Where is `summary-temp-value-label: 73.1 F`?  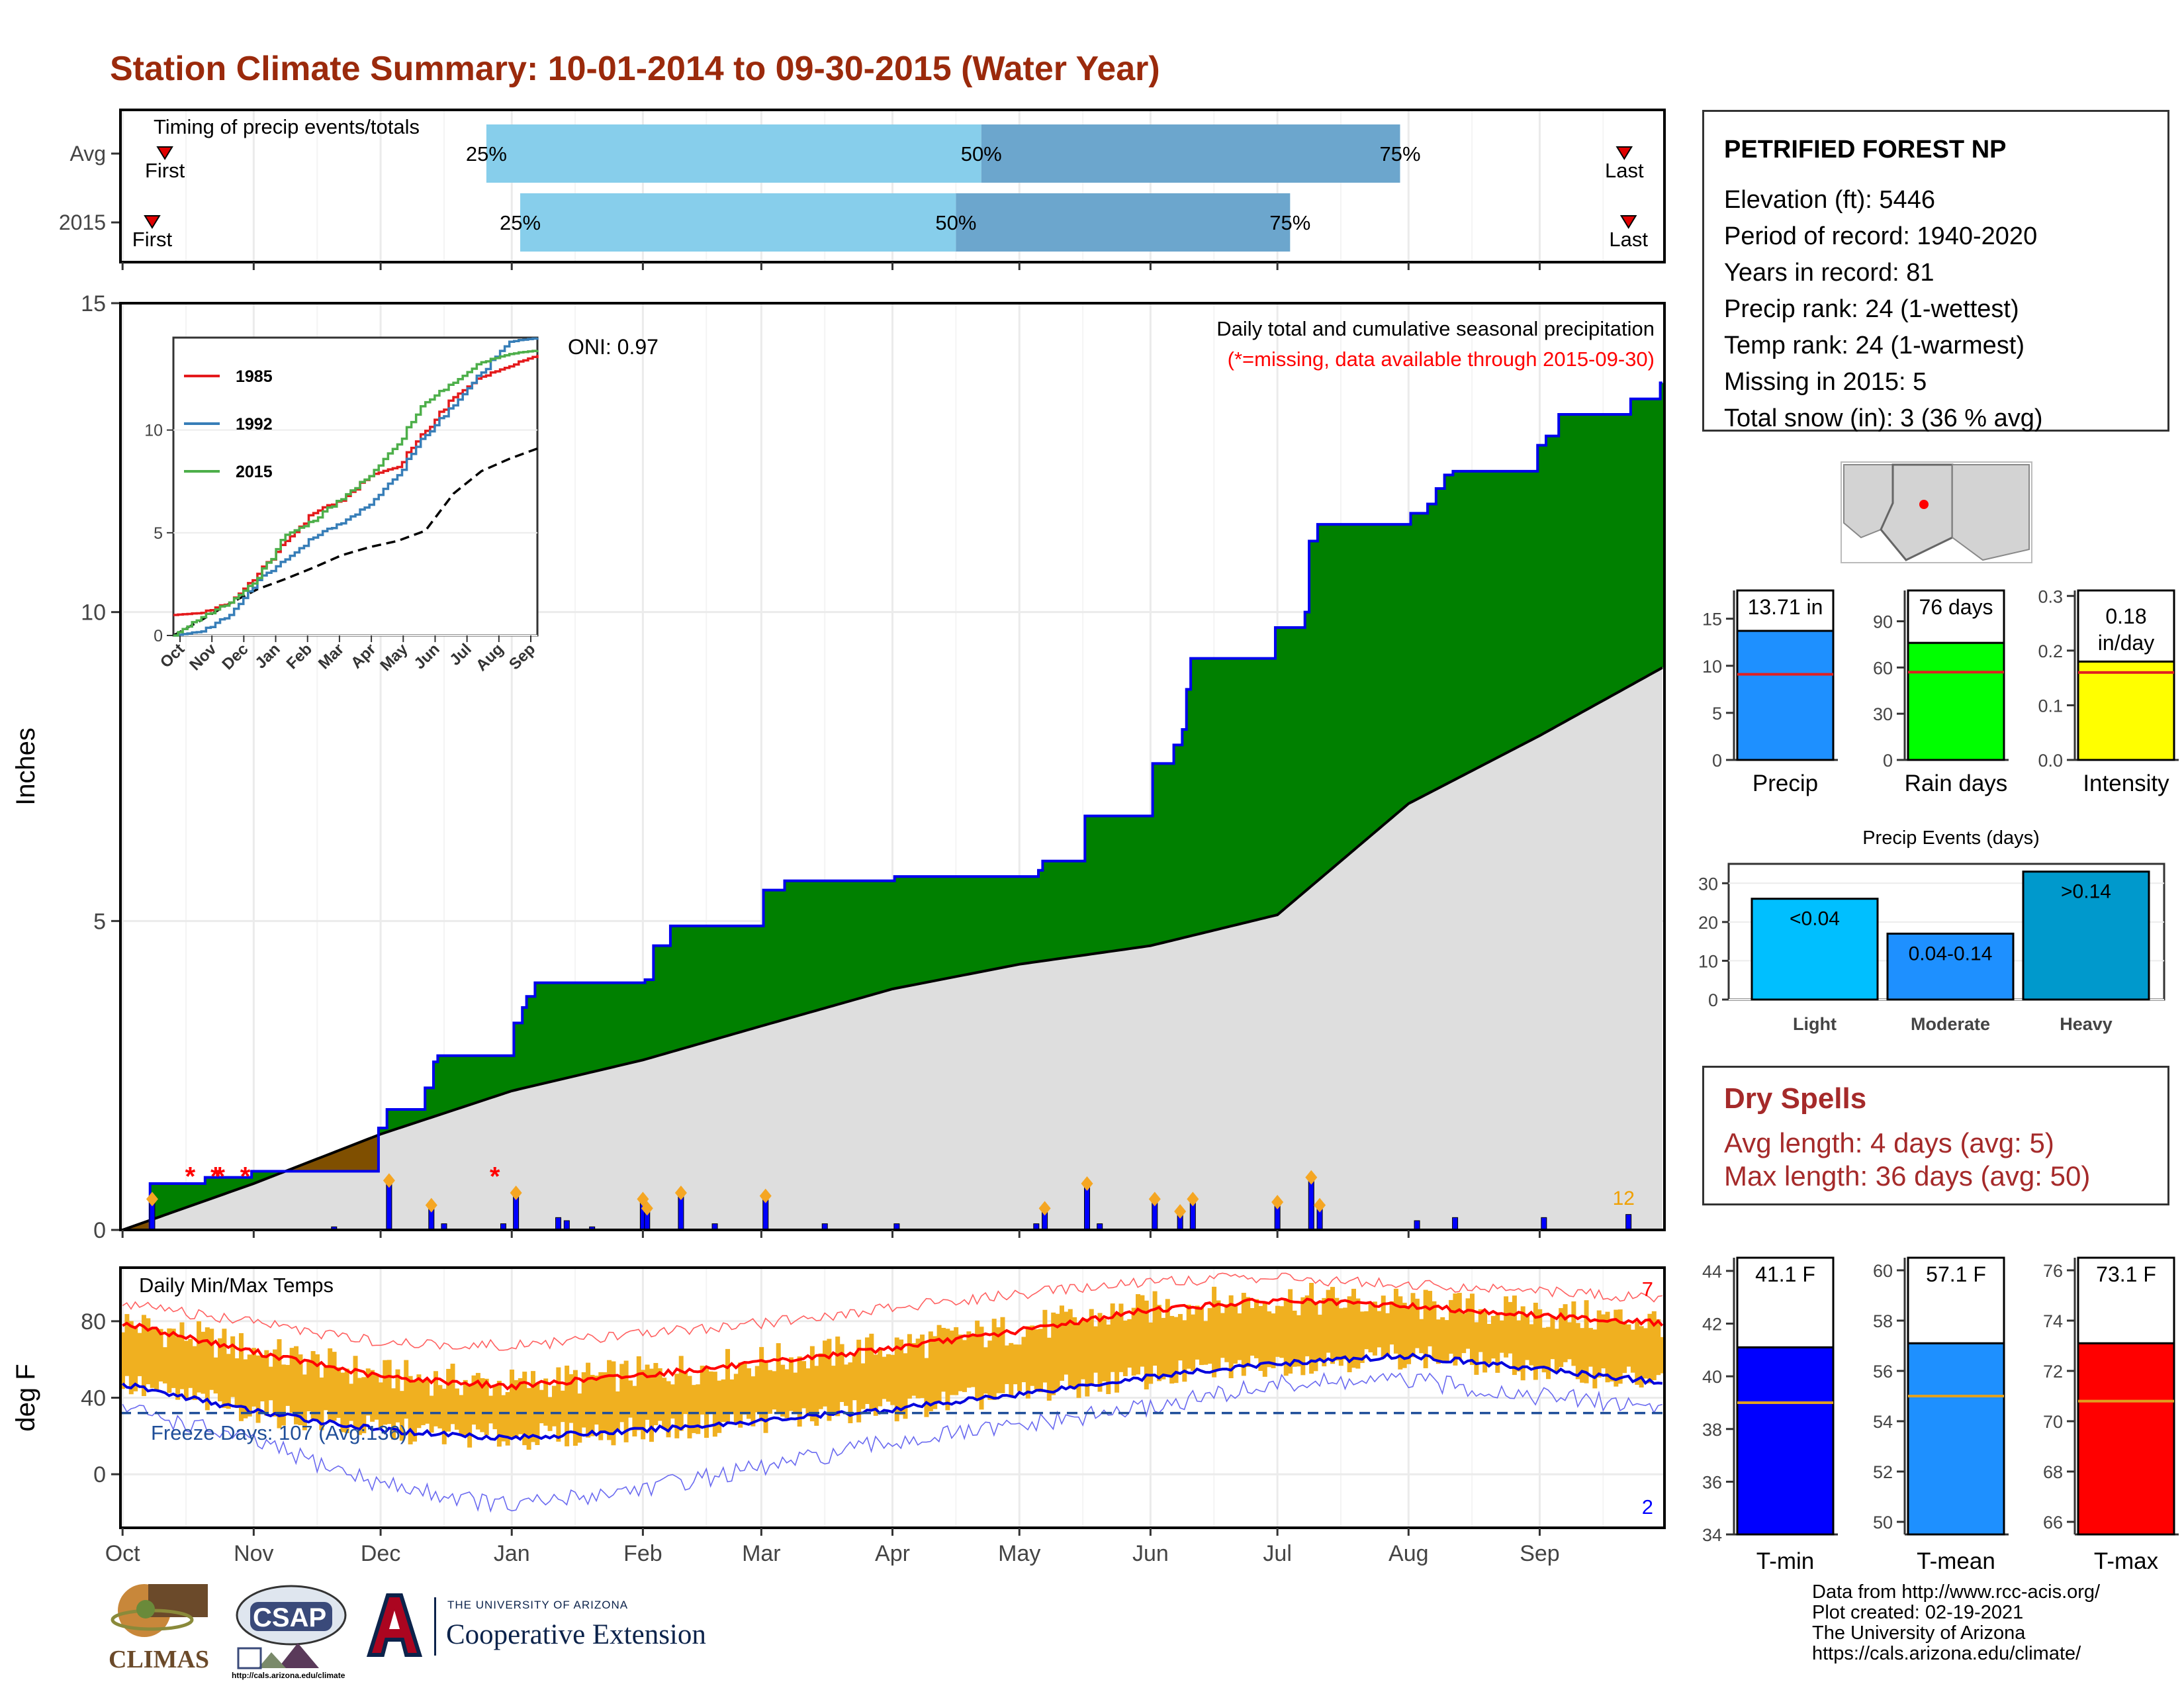 summary-temp-value-label: 73.1 F is located at coordinates (2126, 1274).